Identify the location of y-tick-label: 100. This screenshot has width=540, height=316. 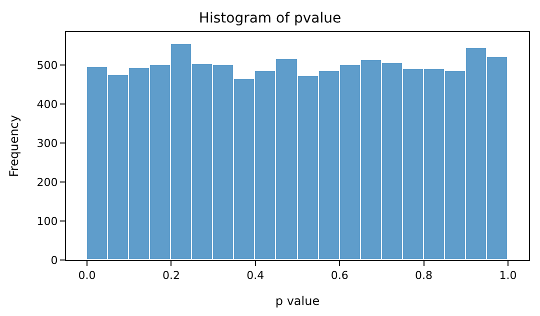
(47, 221).